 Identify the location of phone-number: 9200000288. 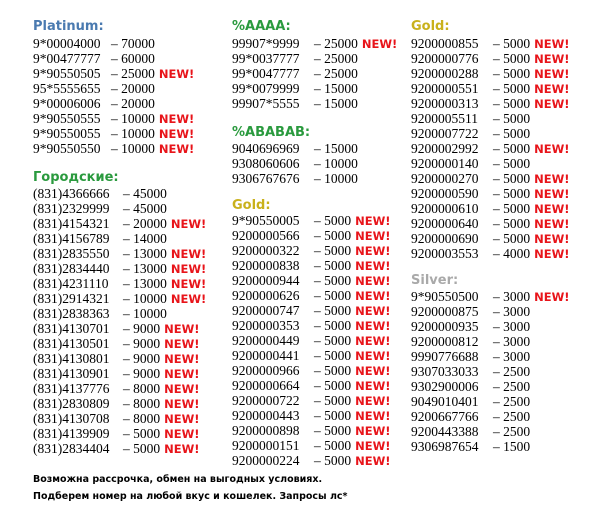
(445, 73).